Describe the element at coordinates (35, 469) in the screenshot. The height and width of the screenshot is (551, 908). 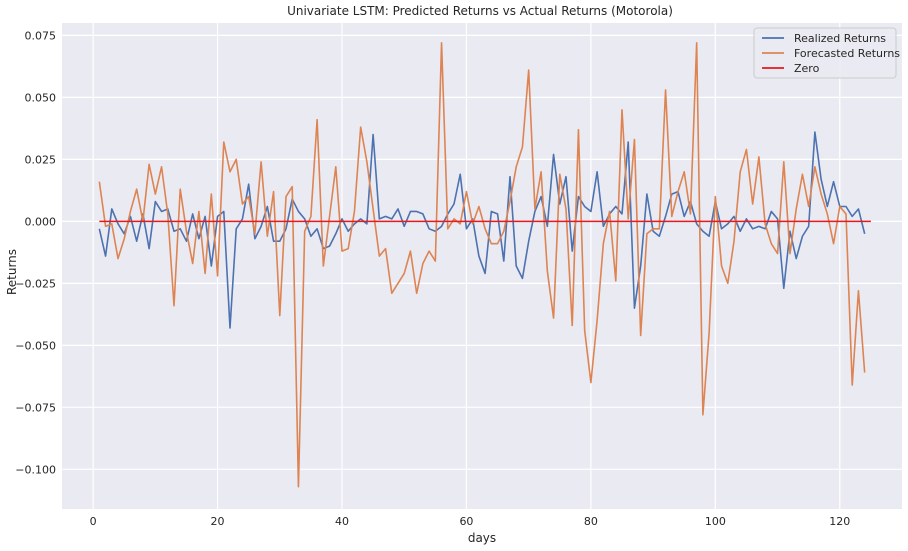
I see `y-tick-label: −0.100` at that location.